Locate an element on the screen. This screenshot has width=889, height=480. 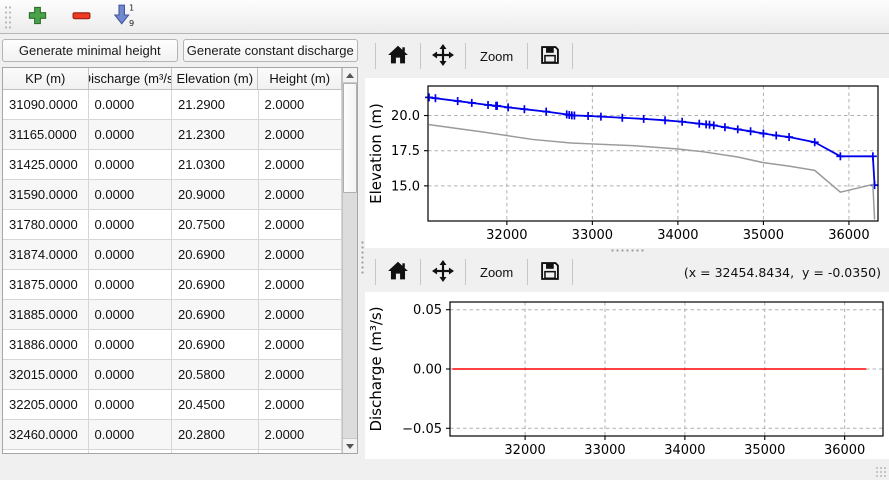
scroll-up-button is located at coordinates (350, 75).